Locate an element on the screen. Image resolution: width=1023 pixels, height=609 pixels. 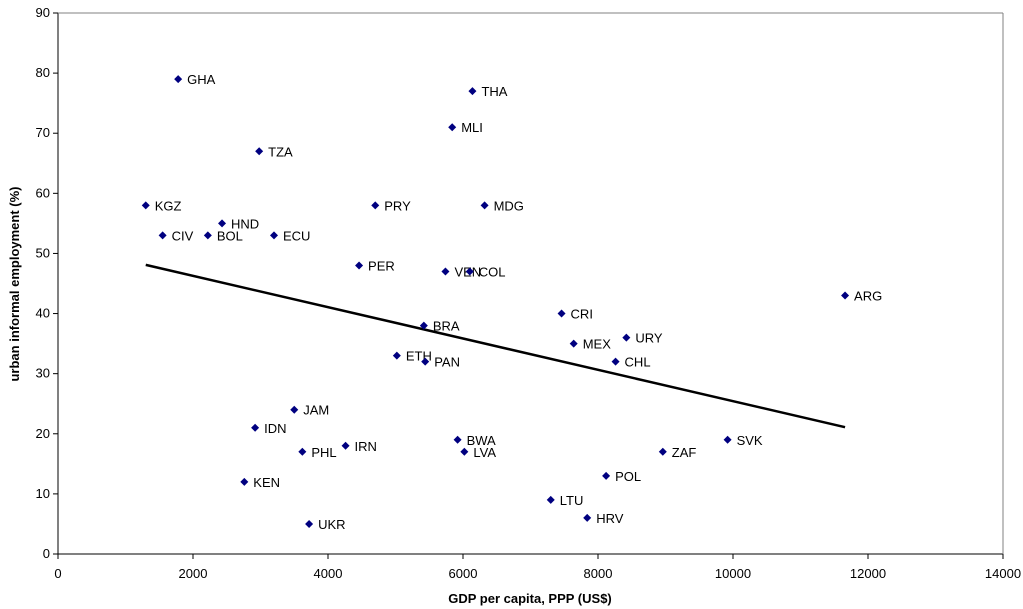
point-label-ecu: ECU is located at coordinates (296, 235).